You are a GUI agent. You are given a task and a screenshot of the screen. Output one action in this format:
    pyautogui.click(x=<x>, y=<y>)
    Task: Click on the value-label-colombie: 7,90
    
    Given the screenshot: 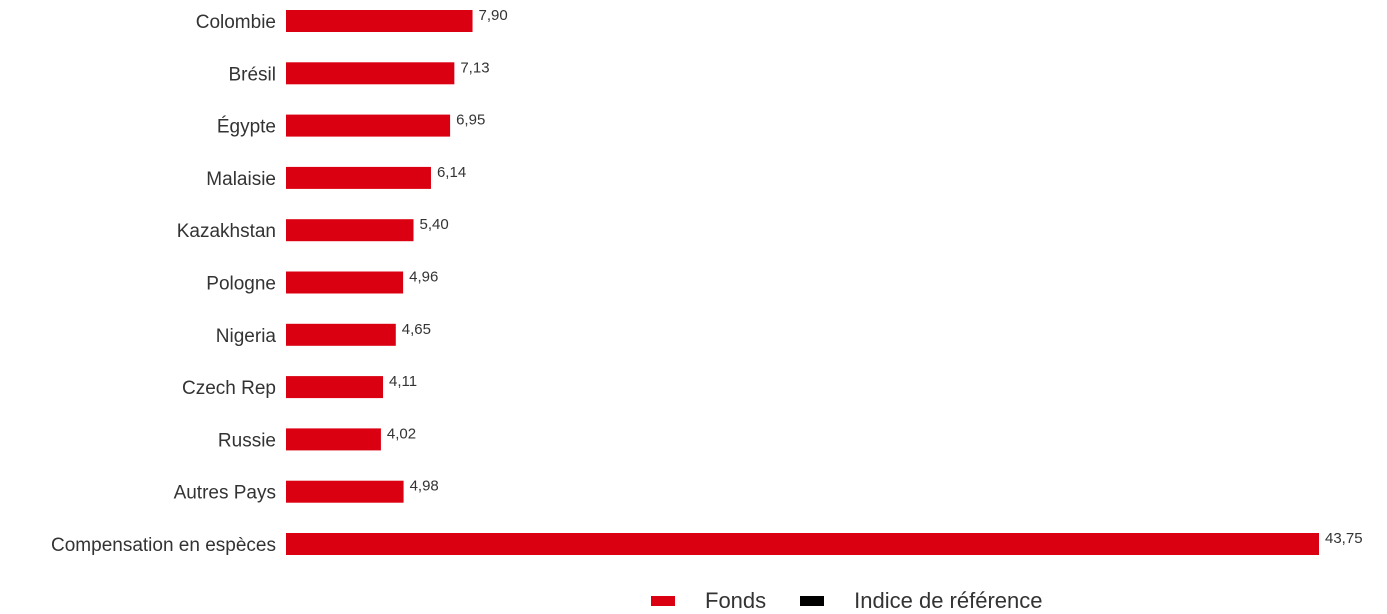 What is the action you would take?
    pyautogui.click(x=493, y=15)
    